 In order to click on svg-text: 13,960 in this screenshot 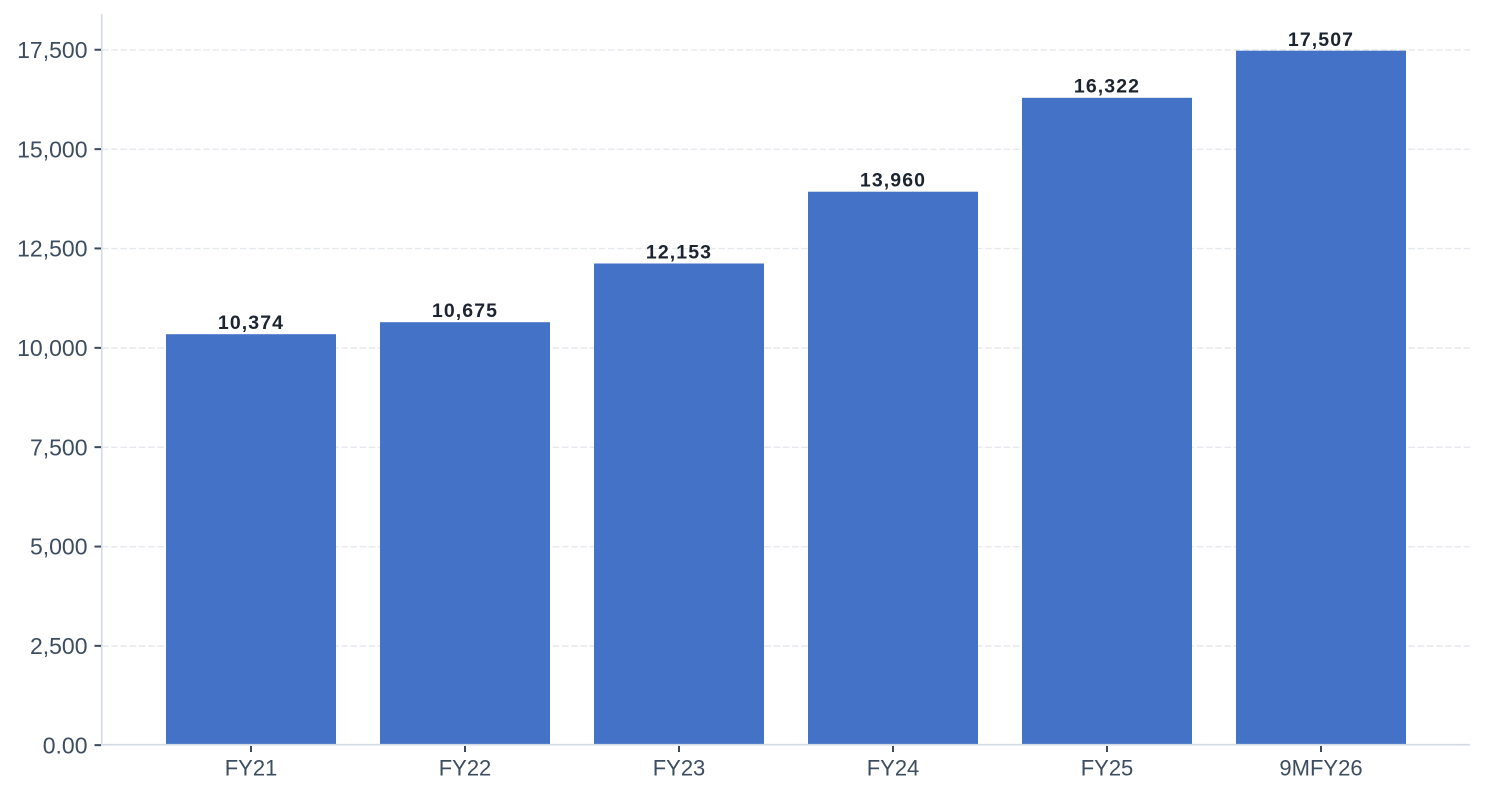, I will do `click(893, 181)`.